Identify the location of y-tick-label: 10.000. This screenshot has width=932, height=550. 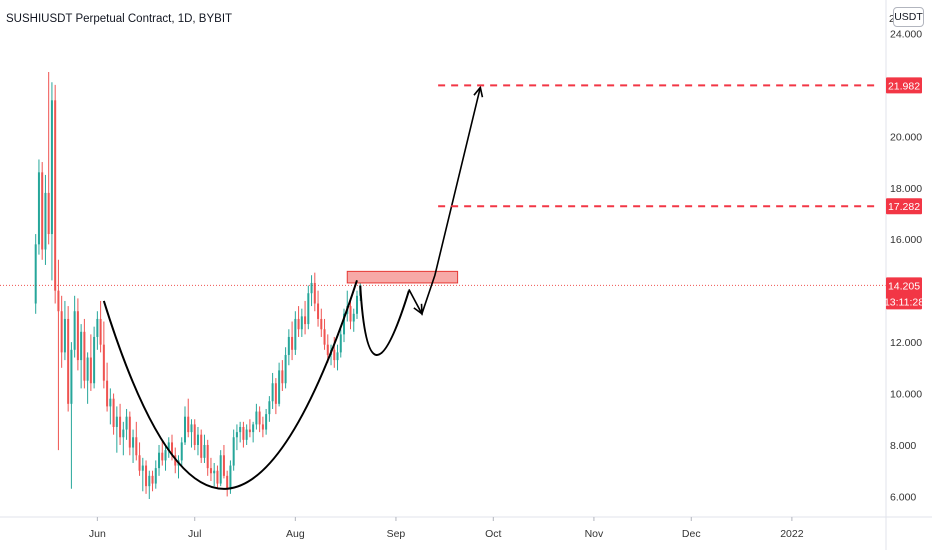
(906, 395).